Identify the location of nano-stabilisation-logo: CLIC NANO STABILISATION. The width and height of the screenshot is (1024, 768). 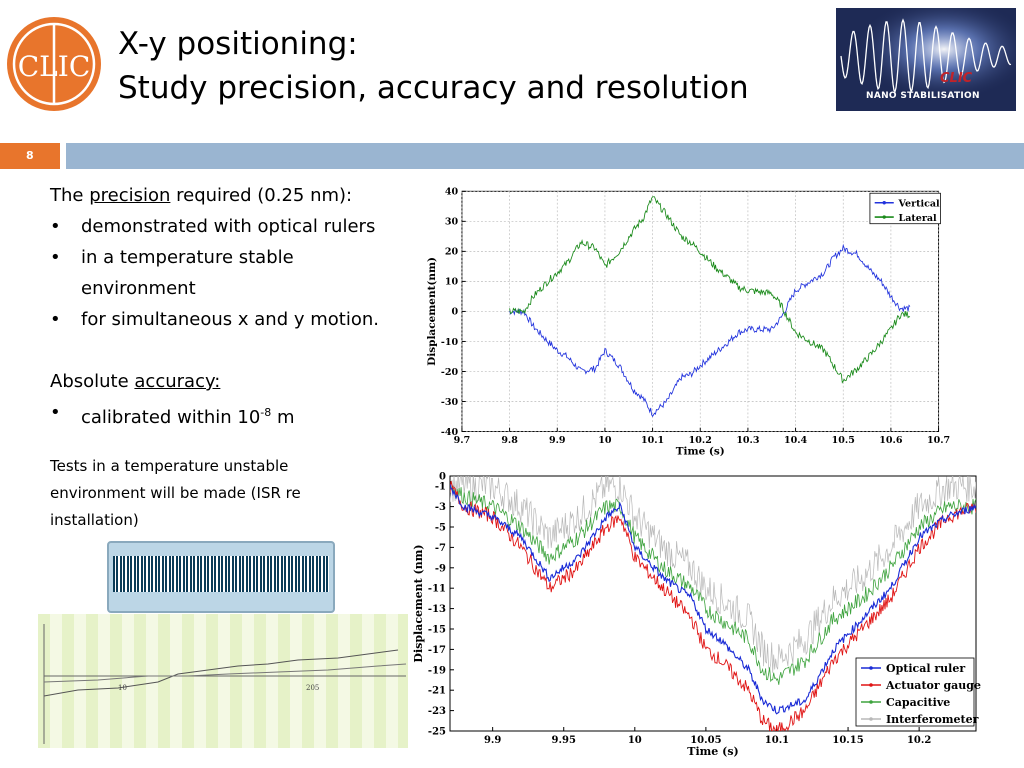
(926, 59).